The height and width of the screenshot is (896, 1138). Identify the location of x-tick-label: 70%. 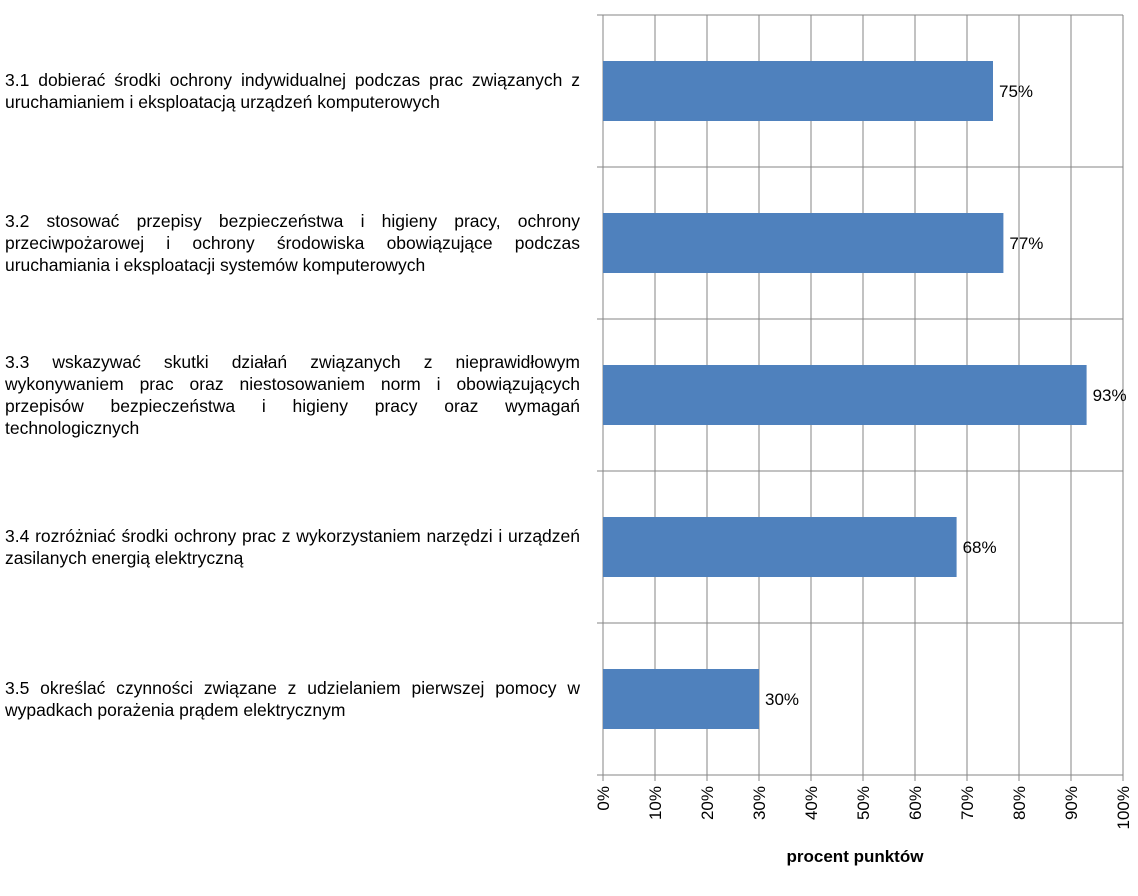
(967, 803).